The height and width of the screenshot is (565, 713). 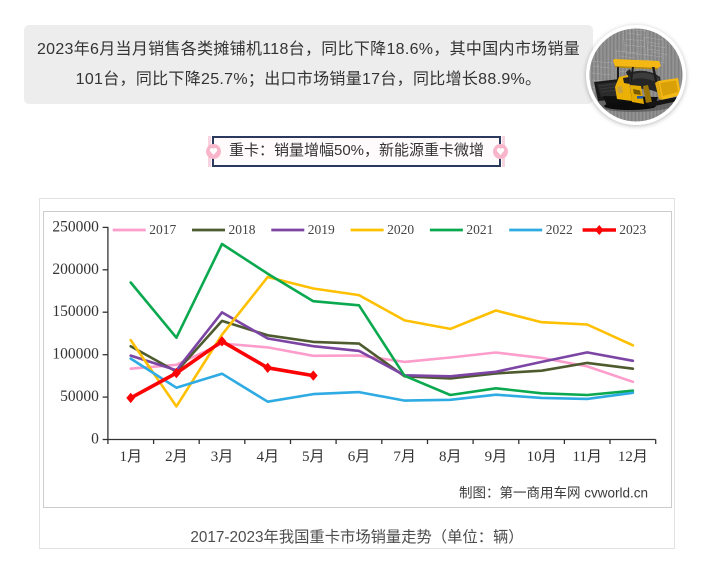 I want to click on svg-text: 2018, so click(x=241, y=229).